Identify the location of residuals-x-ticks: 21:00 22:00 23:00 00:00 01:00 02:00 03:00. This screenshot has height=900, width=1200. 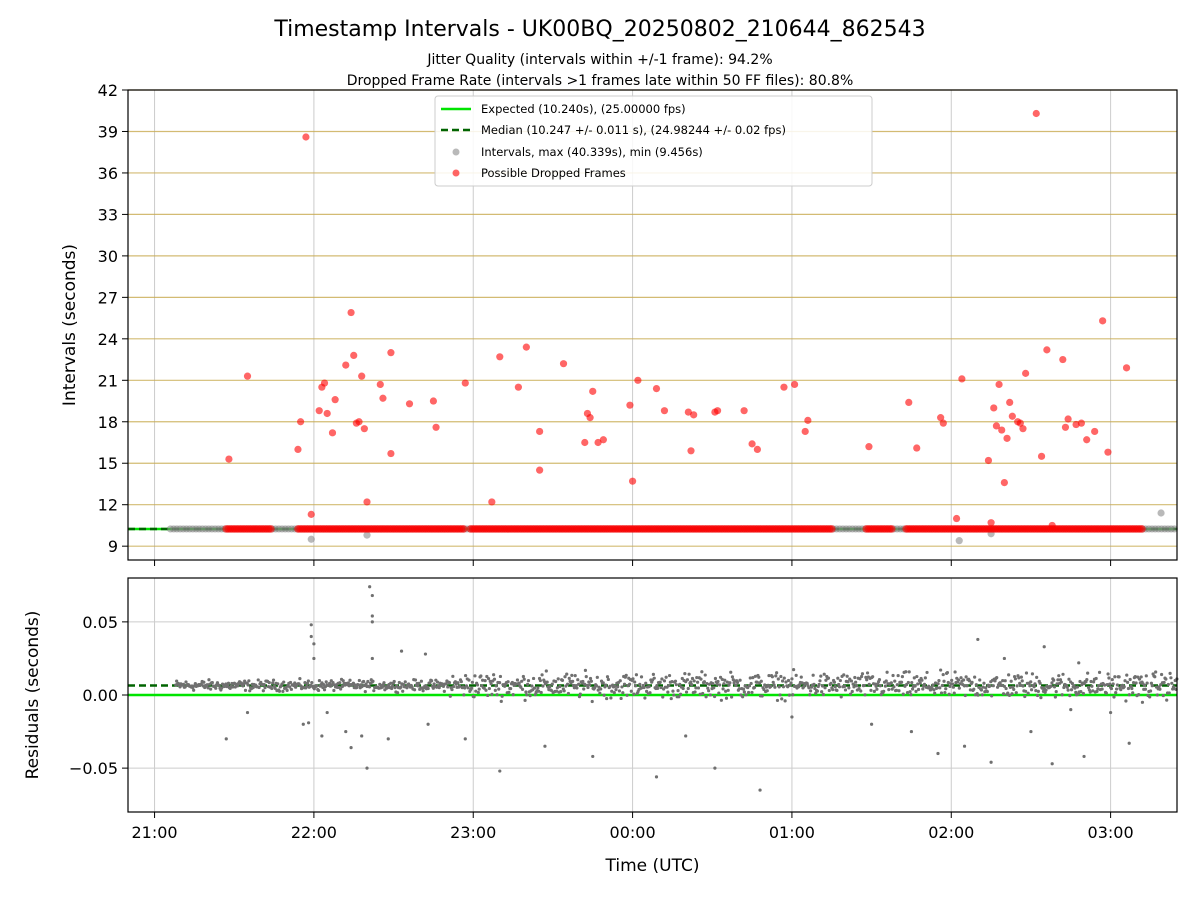
(633, 827).